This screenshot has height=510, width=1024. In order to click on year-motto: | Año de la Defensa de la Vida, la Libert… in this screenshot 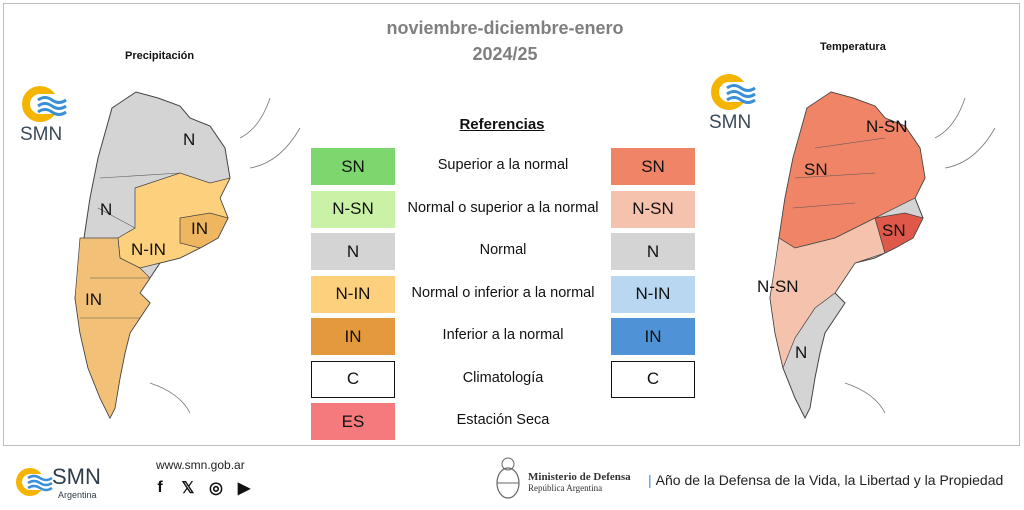, I will do `click(826, 480)`.